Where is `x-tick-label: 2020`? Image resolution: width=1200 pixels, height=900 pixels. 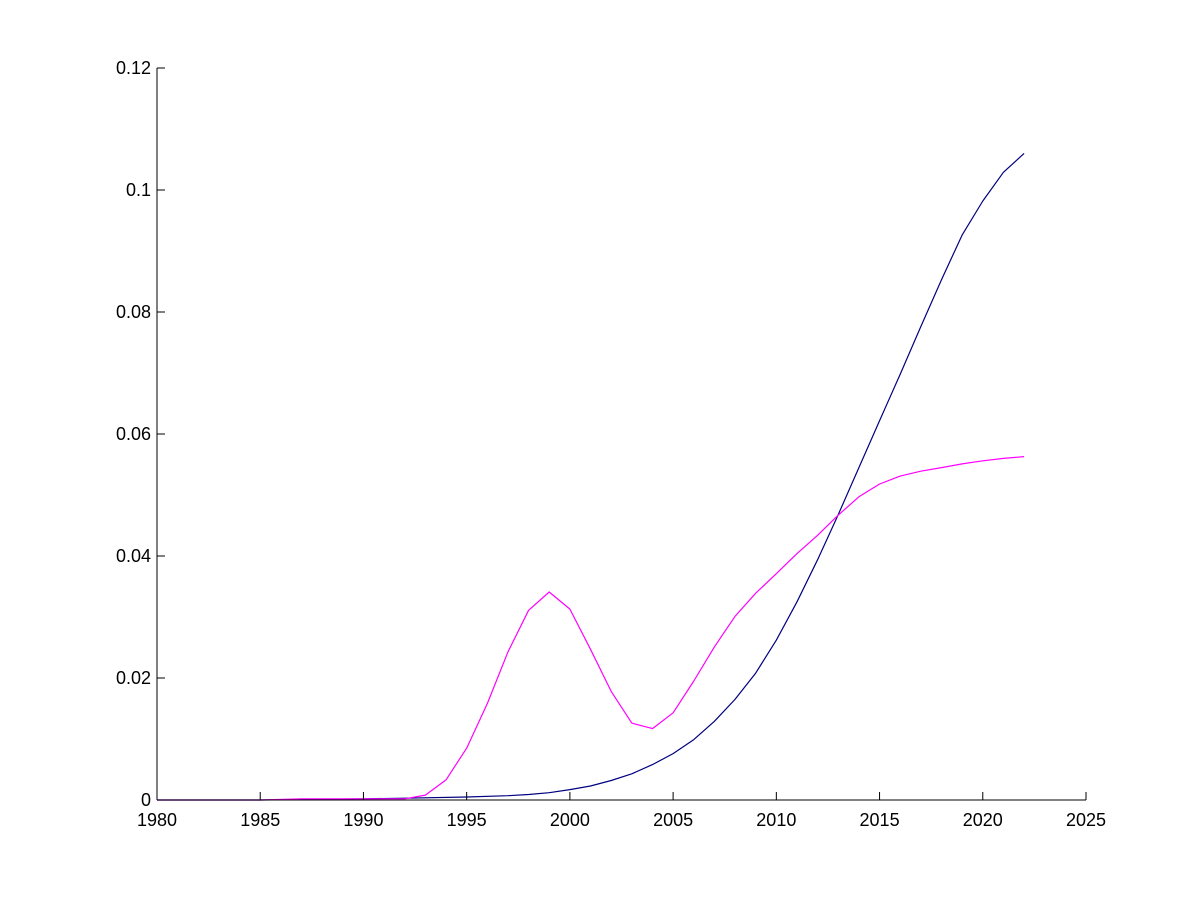
x-tick-label: 2020 is located at coordinates (983, 820).